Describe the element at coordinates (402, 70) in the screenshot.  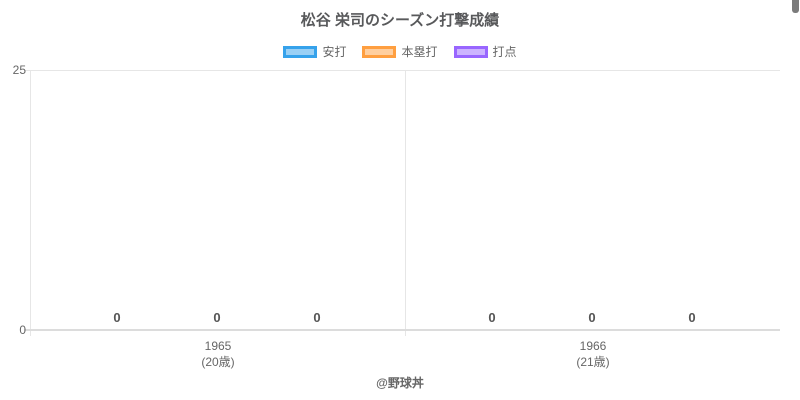
I see `gridline-top` at that location.